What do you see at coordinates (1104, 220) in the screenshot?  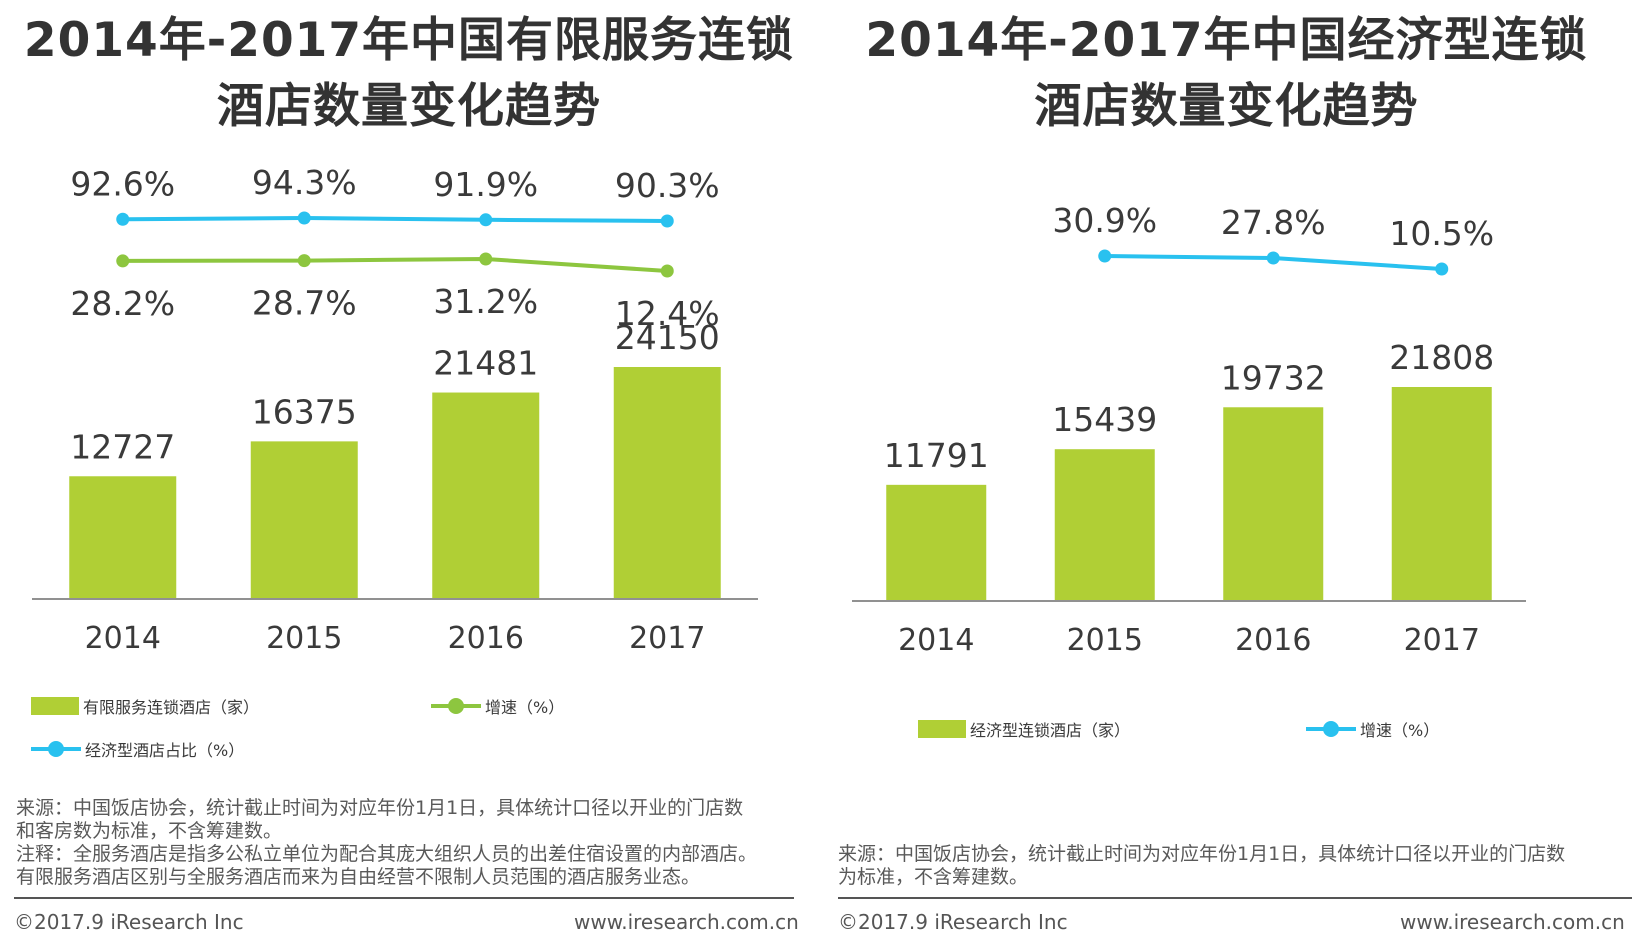 I see `right-line-value-label: 30.9%` at bounding box center [1104, 220].